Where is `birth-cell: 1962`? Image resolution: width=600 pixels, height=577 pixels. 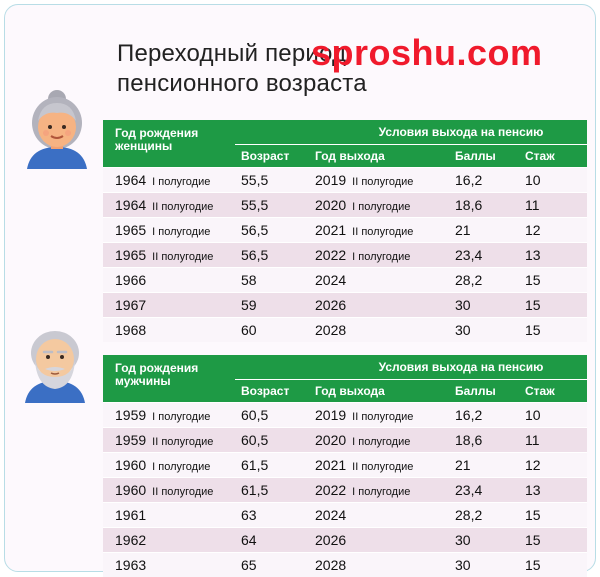 birth-cell: 1962 is located at coordinates (169, 540).